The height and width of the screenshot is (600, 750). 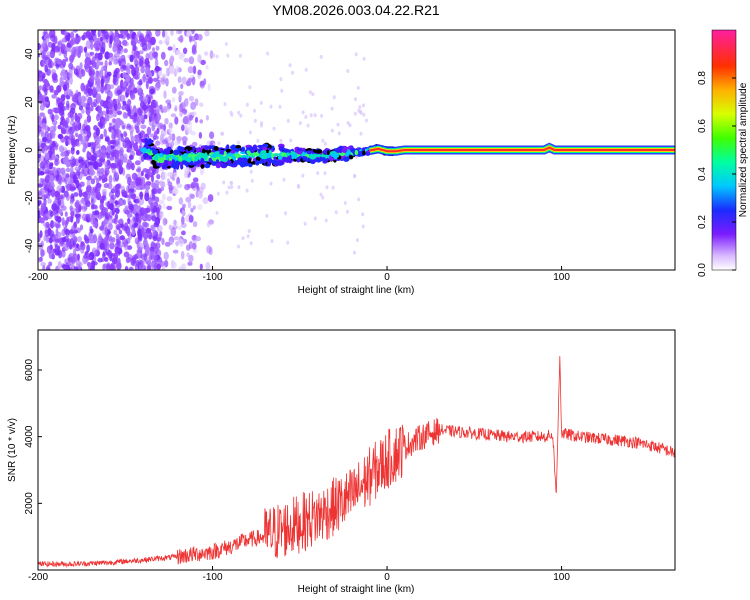 What do you see at coordinates (702, 126) in the screenshot?
I see `colorbar-tick-label: 0.6` at bounding box center [702, 126].